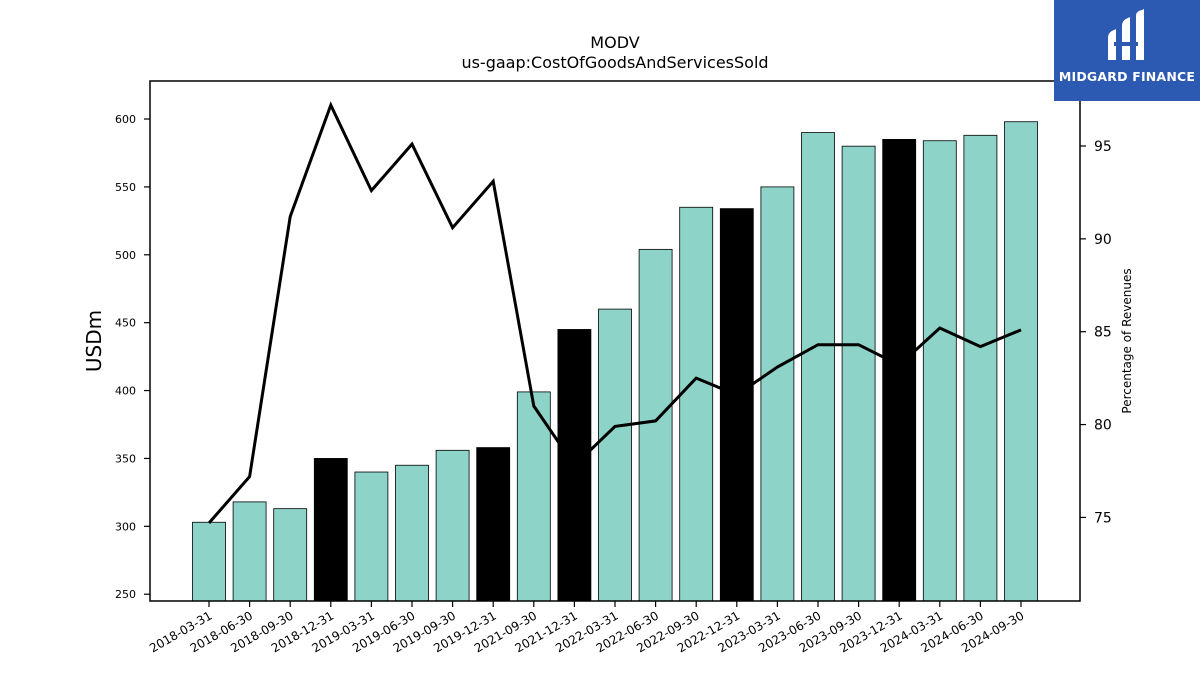 The width and height of the screenshot is (1200, 675). What do you see at coordinates (1103, 333) in the screenshot?
I see `y2-tick-label: 85` at bounding box center [1103, 333].